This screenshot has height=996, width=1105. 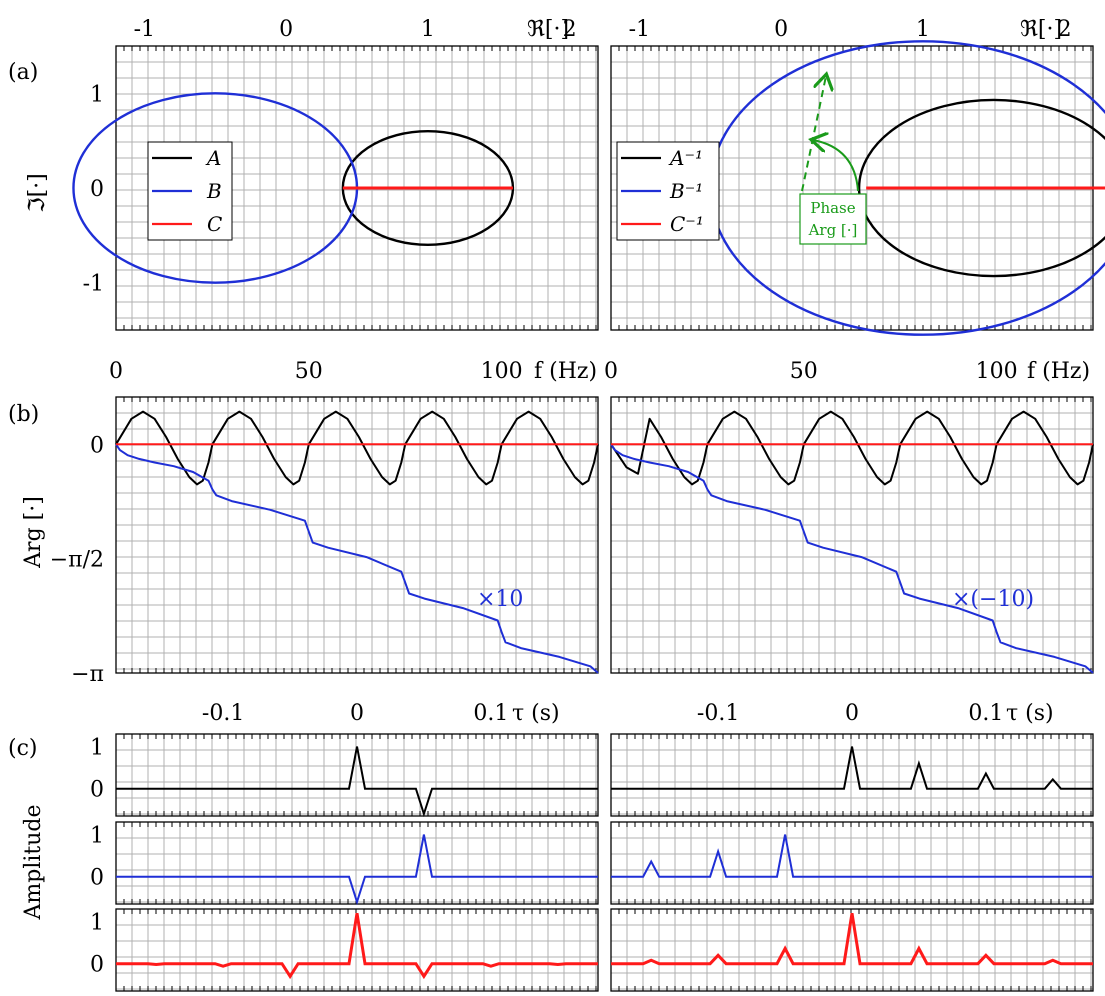 I want to click on b-ytick-label: −π, so click(x=87, y=674).